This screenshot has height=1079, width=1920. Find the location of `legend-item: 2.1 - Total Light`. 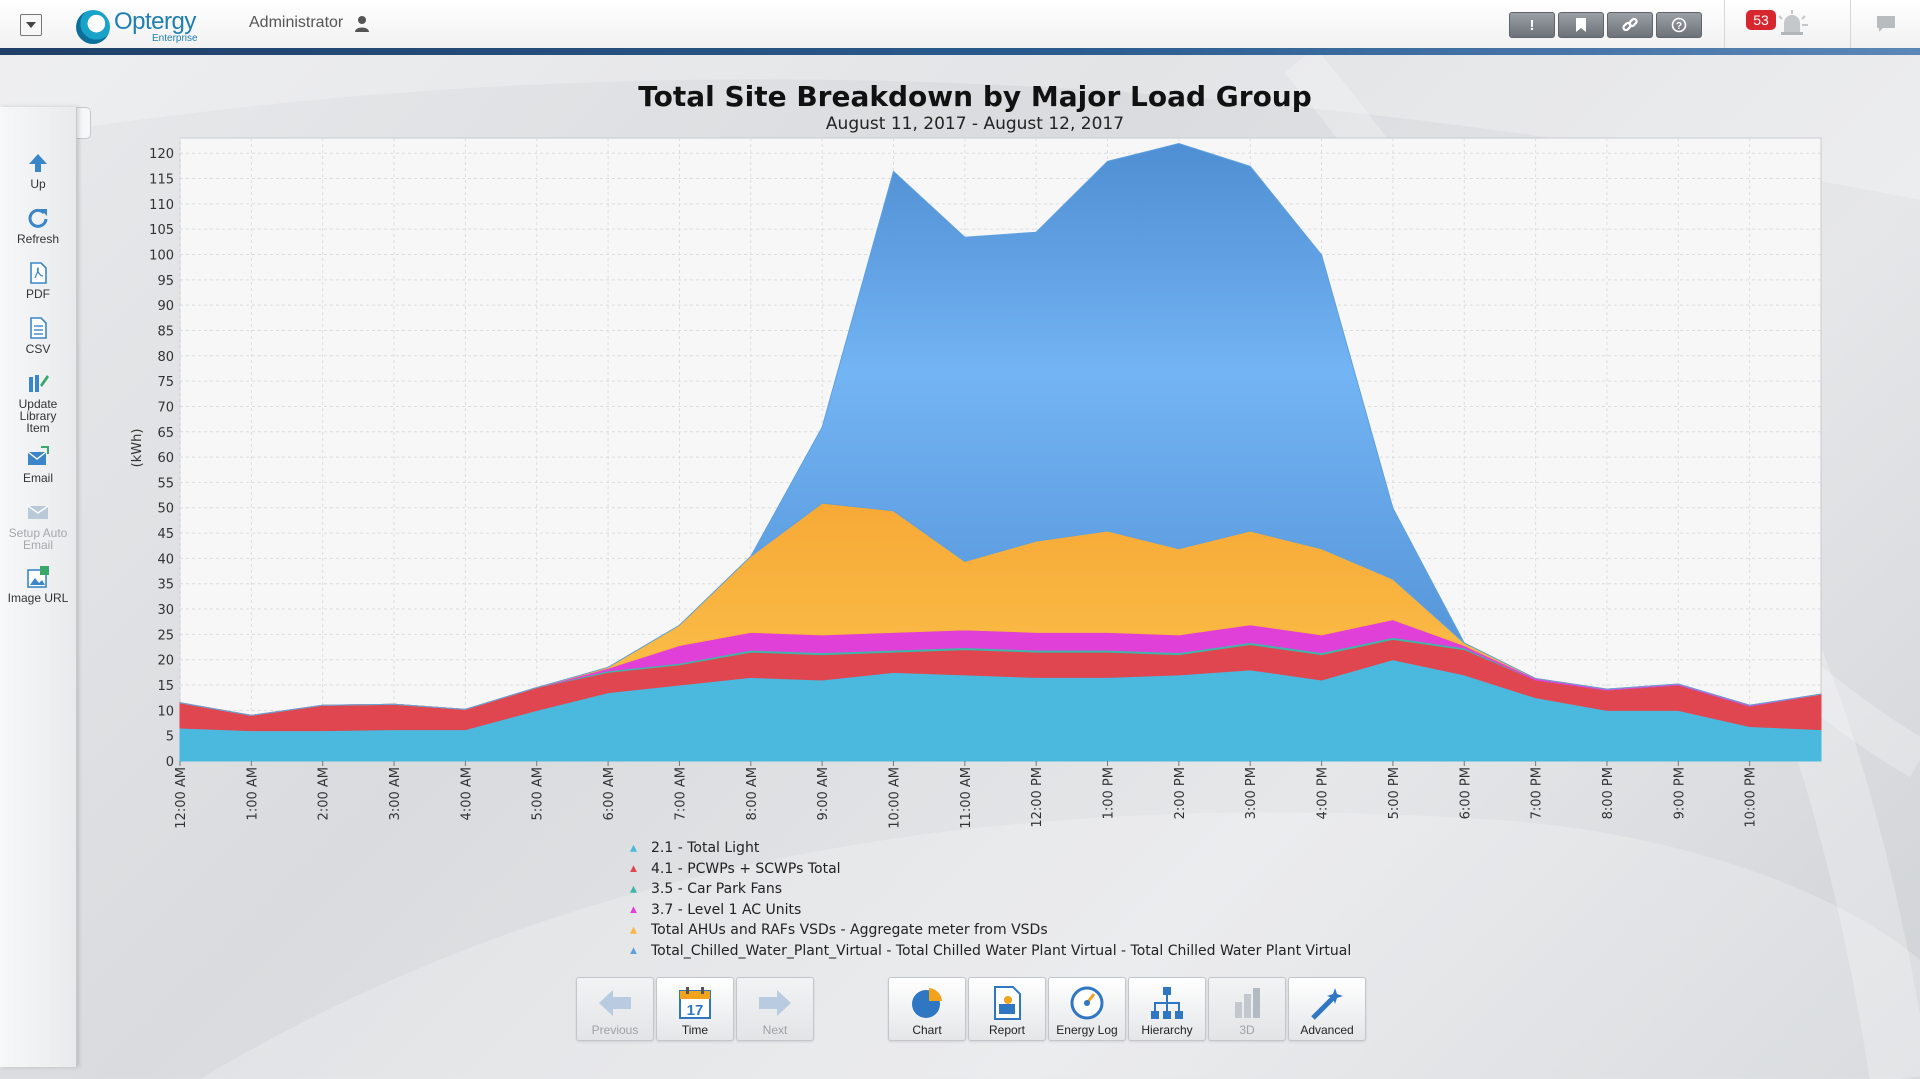

legend-item: 2.1 - Total Light is located at coordinates (990, 848).